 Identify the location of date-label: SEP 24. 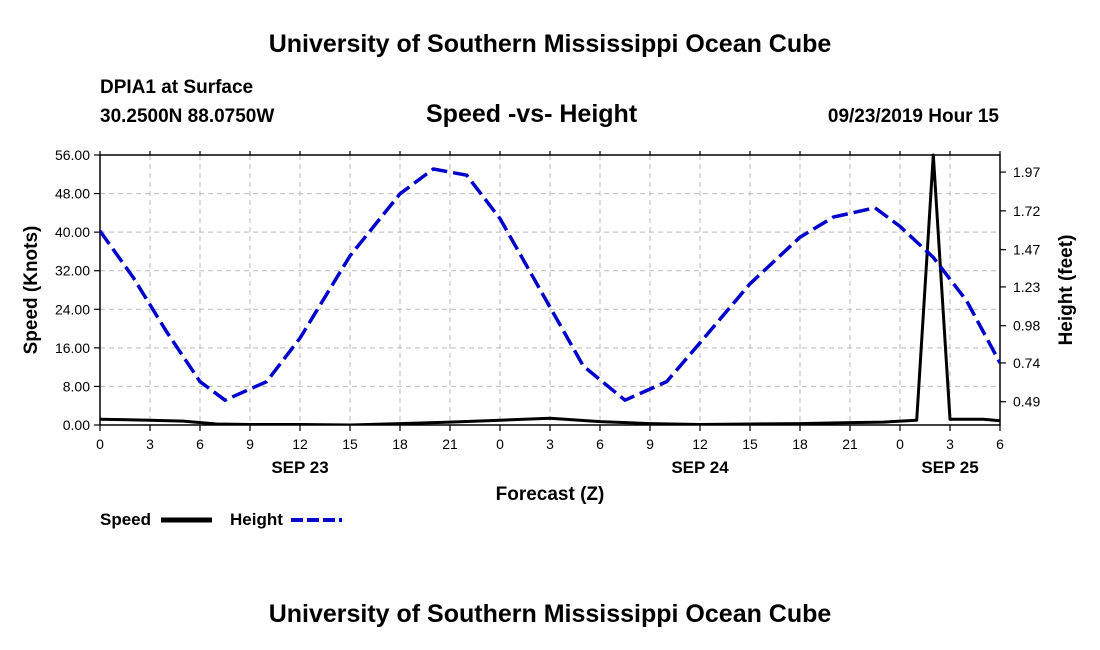
(700, 467).